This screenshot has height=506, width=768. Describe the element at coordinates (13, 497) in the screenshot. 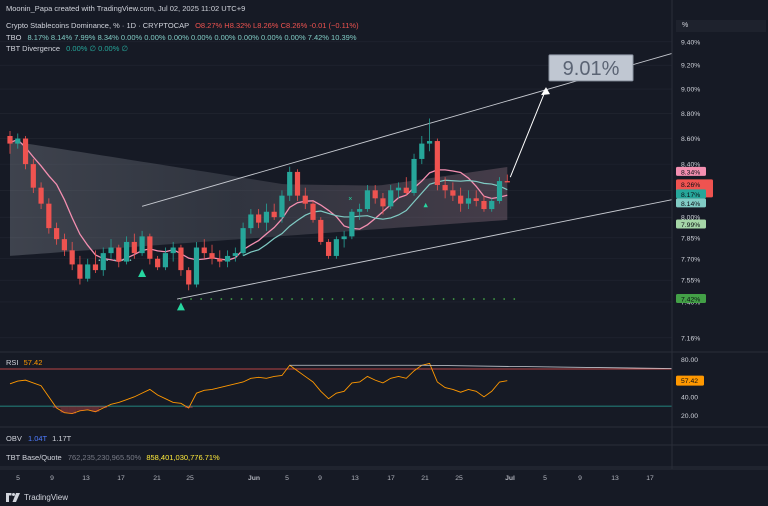

I see `tradingview-logo-icon` at that location.